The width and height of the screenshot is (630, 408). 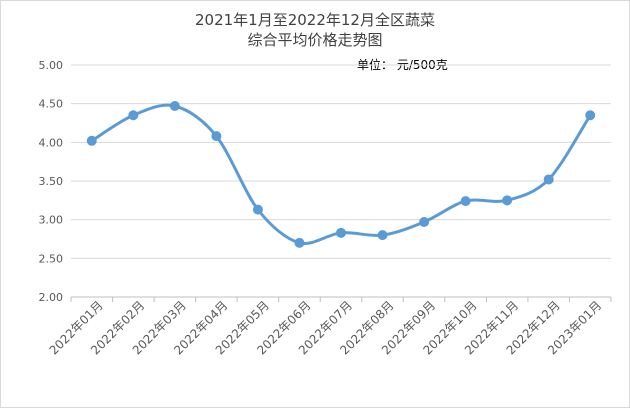 What do you see at coordinates (51, 65) in the screenshot?
I see `y-tick-label: 5.00` at bounding box center [51, 65].